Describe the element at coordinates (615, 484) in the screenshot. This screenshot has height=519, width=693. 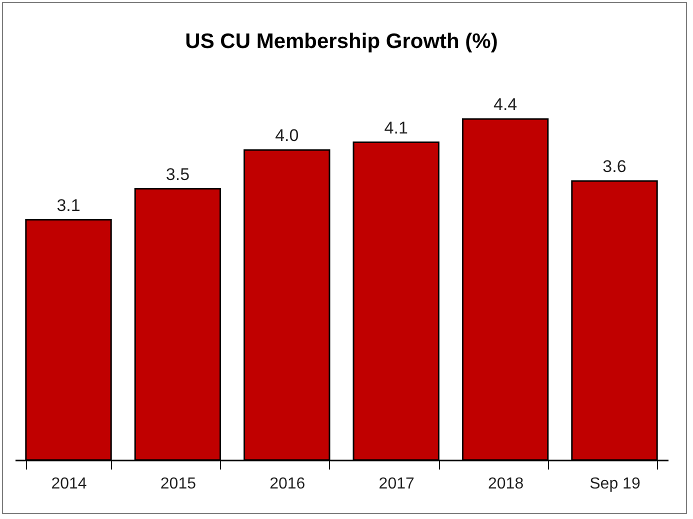
I see `x-tick-label: Sep 19` at that location.